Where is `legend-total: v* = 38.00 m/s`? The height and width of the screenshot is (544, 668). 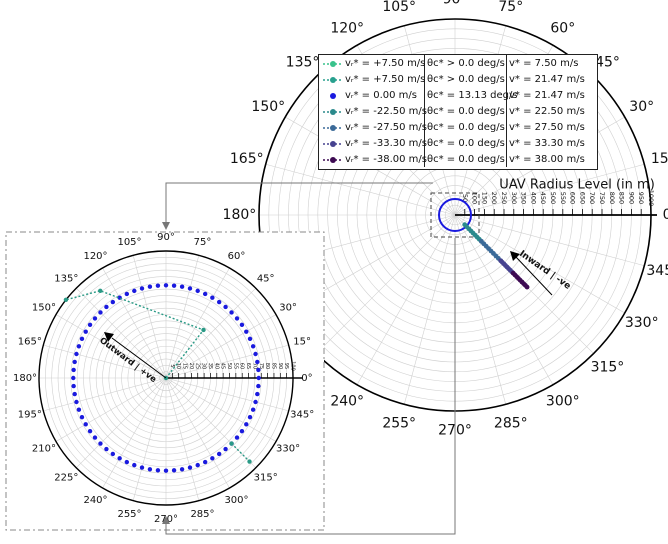 legend-total: v* = 38.00 m/s is located at coordinates (547, 159).